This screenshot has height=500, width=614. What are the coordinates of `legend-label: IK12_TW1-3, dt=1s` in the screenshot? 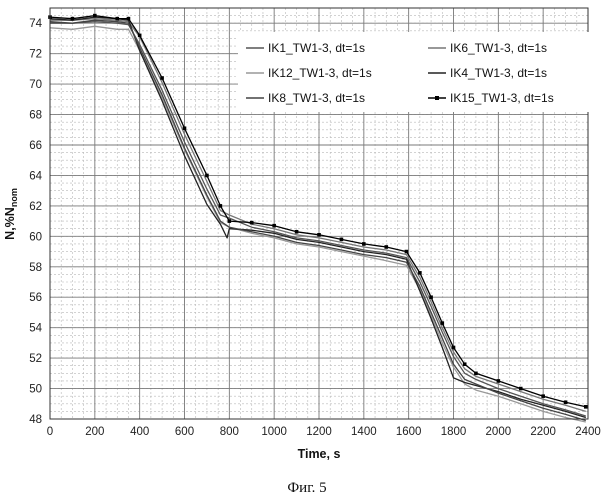 It's located at (320, 73).